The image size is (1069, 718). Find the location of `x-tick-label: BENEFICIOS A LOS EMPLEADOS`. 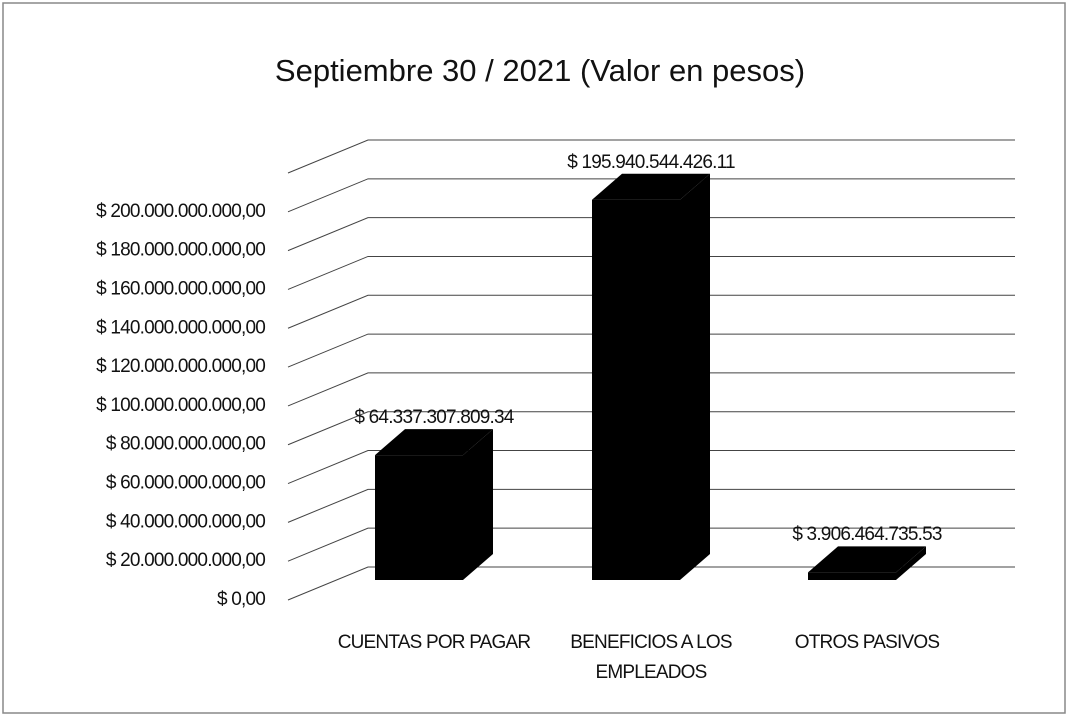

x-tick-label: BENEFICIOS A LOS EMPLEADOS is located at coordinates (651, 657).